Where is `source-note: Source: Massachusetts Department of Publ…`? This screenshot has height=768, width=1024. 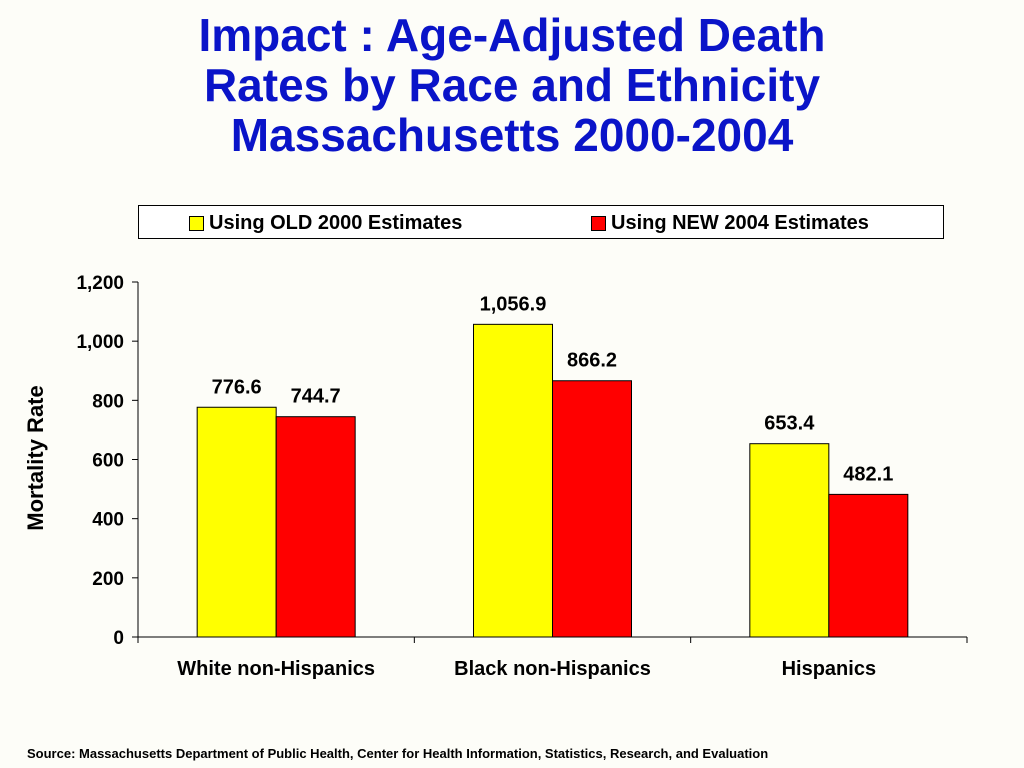
source-note: Source: Massachusetts Department of Publ… is located at coordinates (398, 753).